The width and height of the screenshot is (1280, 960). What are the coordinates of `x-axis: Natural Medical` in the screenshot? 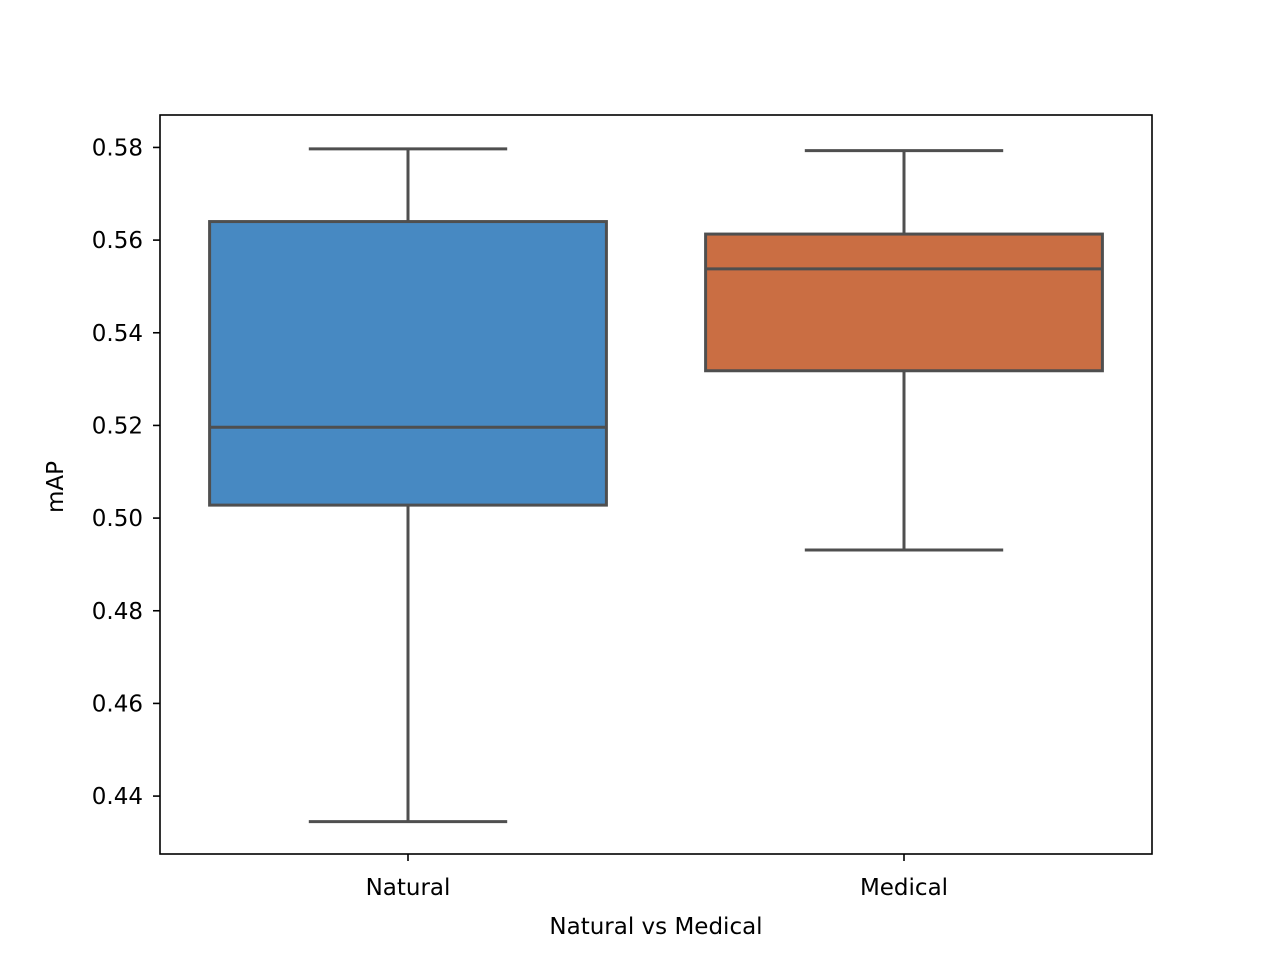 It's located at (657, 877).